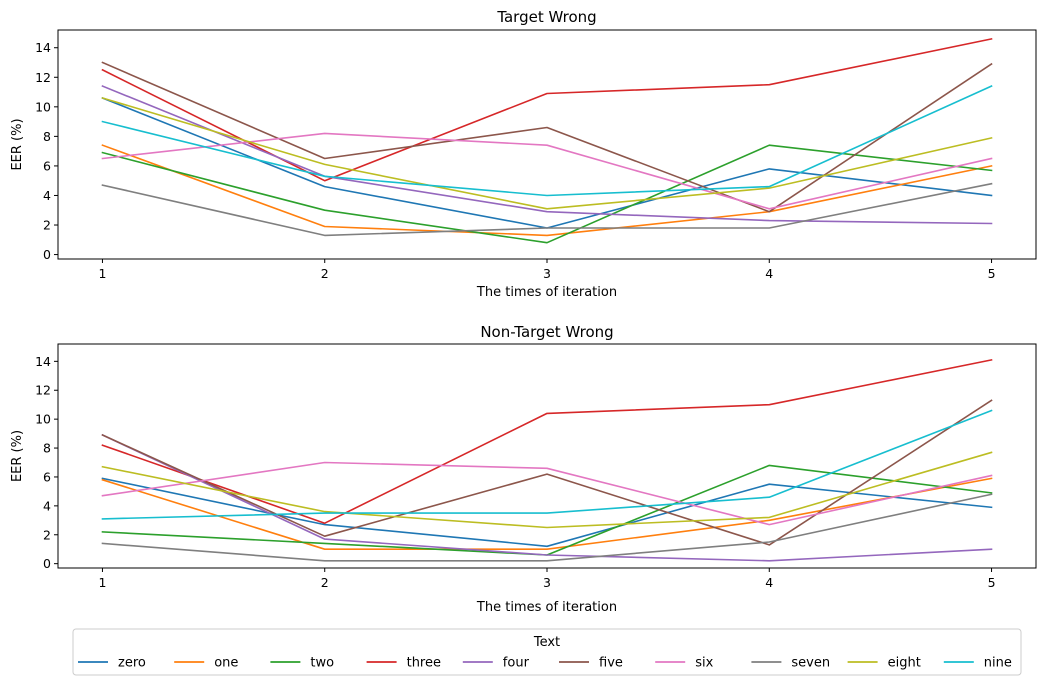 The image size is (1047, 685). I want to click on legend-entry-one: one, so click(206, 663).